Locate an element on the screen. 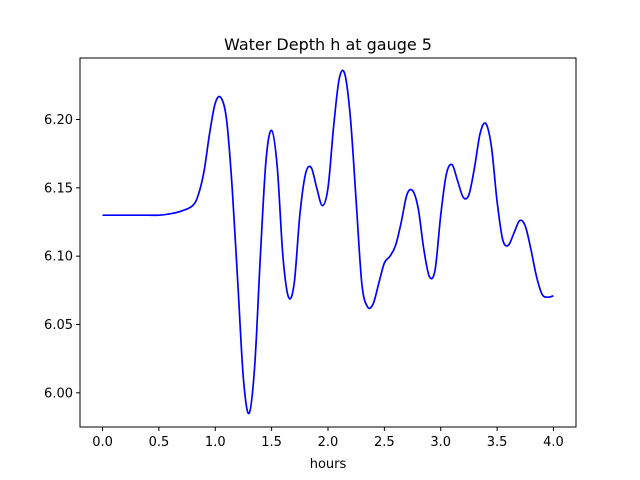 Image resolution: width=640 pixels, height=480 pixels. y-tick-label: 6.15 is located at coordinates (58, 188).